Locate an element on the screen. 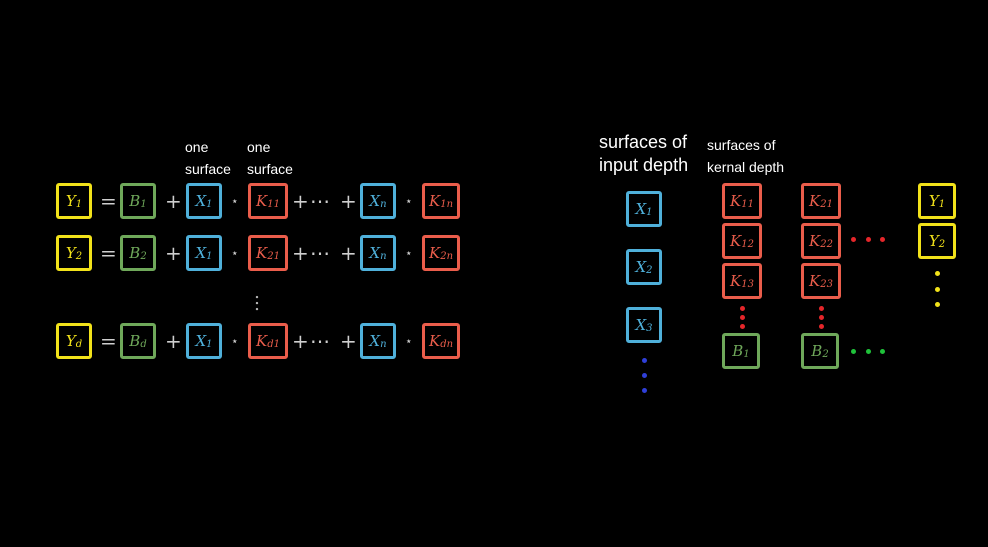 The width and height of the screenshot is (988, 547). kernel-surface-box: K 23 is located at coordinates (821, 281).